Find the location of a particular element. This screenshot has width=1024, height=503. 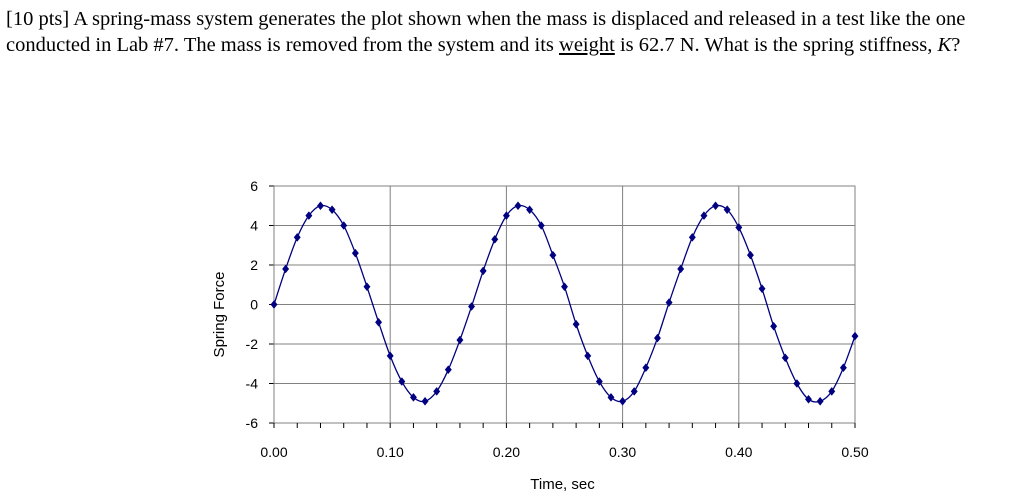

x-tick-label: 0.50 is located at coordinates (854, 452).